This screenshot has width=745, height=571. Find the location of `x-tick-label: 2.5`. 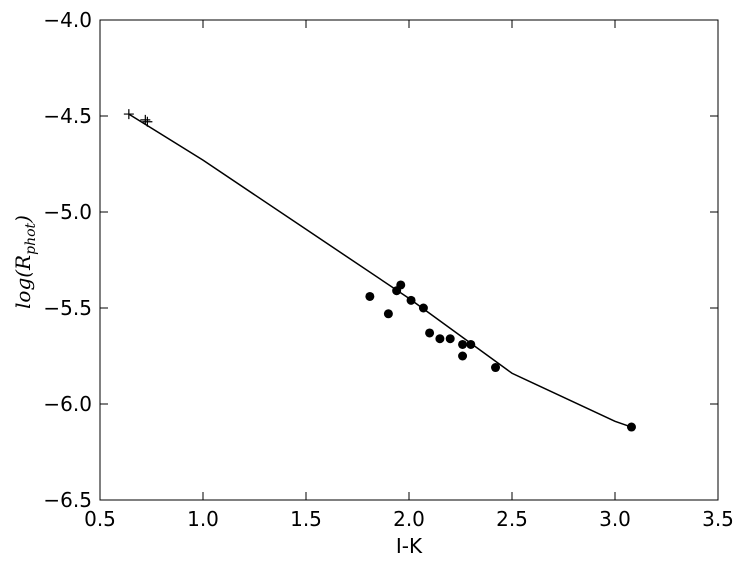

x-tick-label: 2.5 is located at coordinates (512, 519).